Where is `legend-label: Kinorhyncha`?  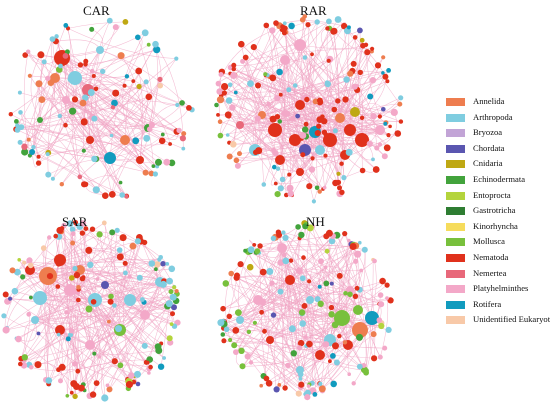 legend-label: Kinorhyncha is located at coordinates (495, 225).